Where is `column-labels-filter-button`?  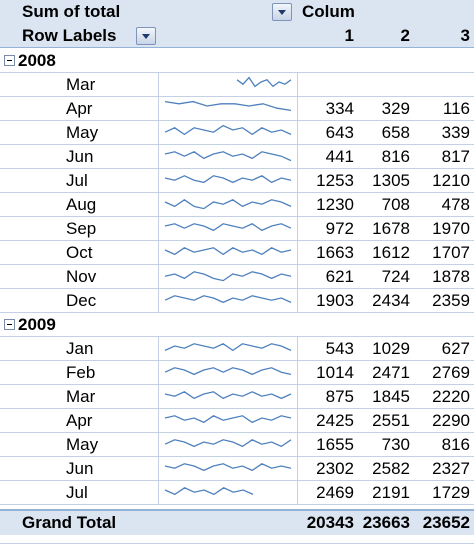 column-labels-filter-button is located at coordinates (282, 12).